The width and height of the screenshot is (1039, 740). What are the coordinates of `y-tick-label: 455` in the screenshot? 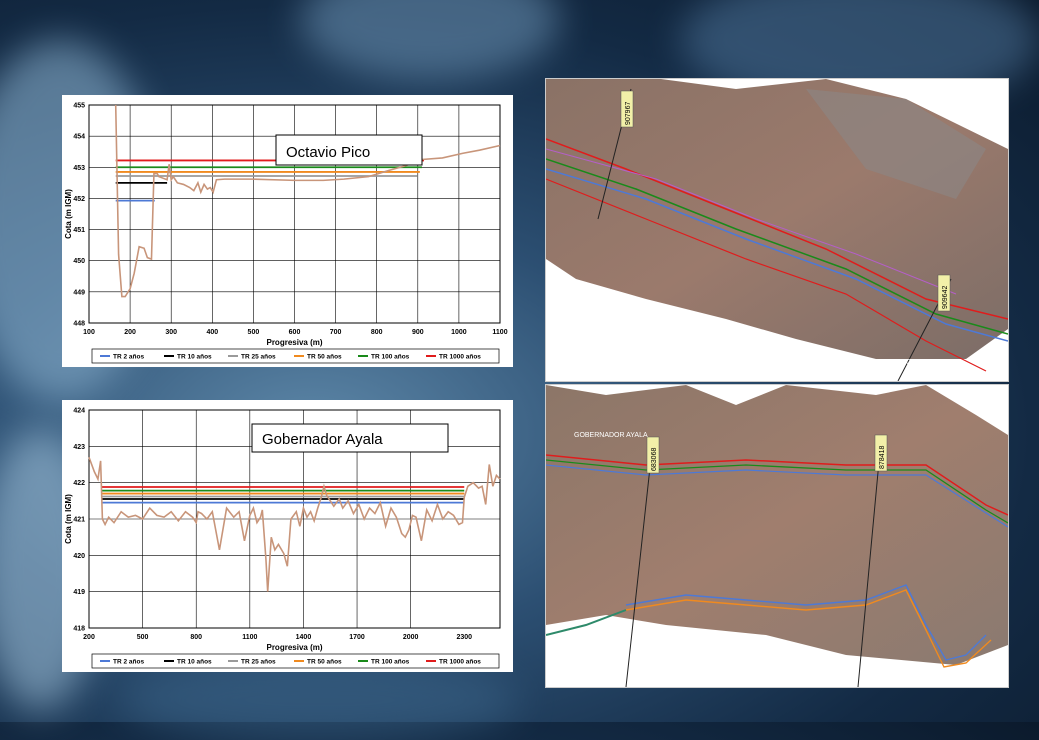 It's located at (79, 106).